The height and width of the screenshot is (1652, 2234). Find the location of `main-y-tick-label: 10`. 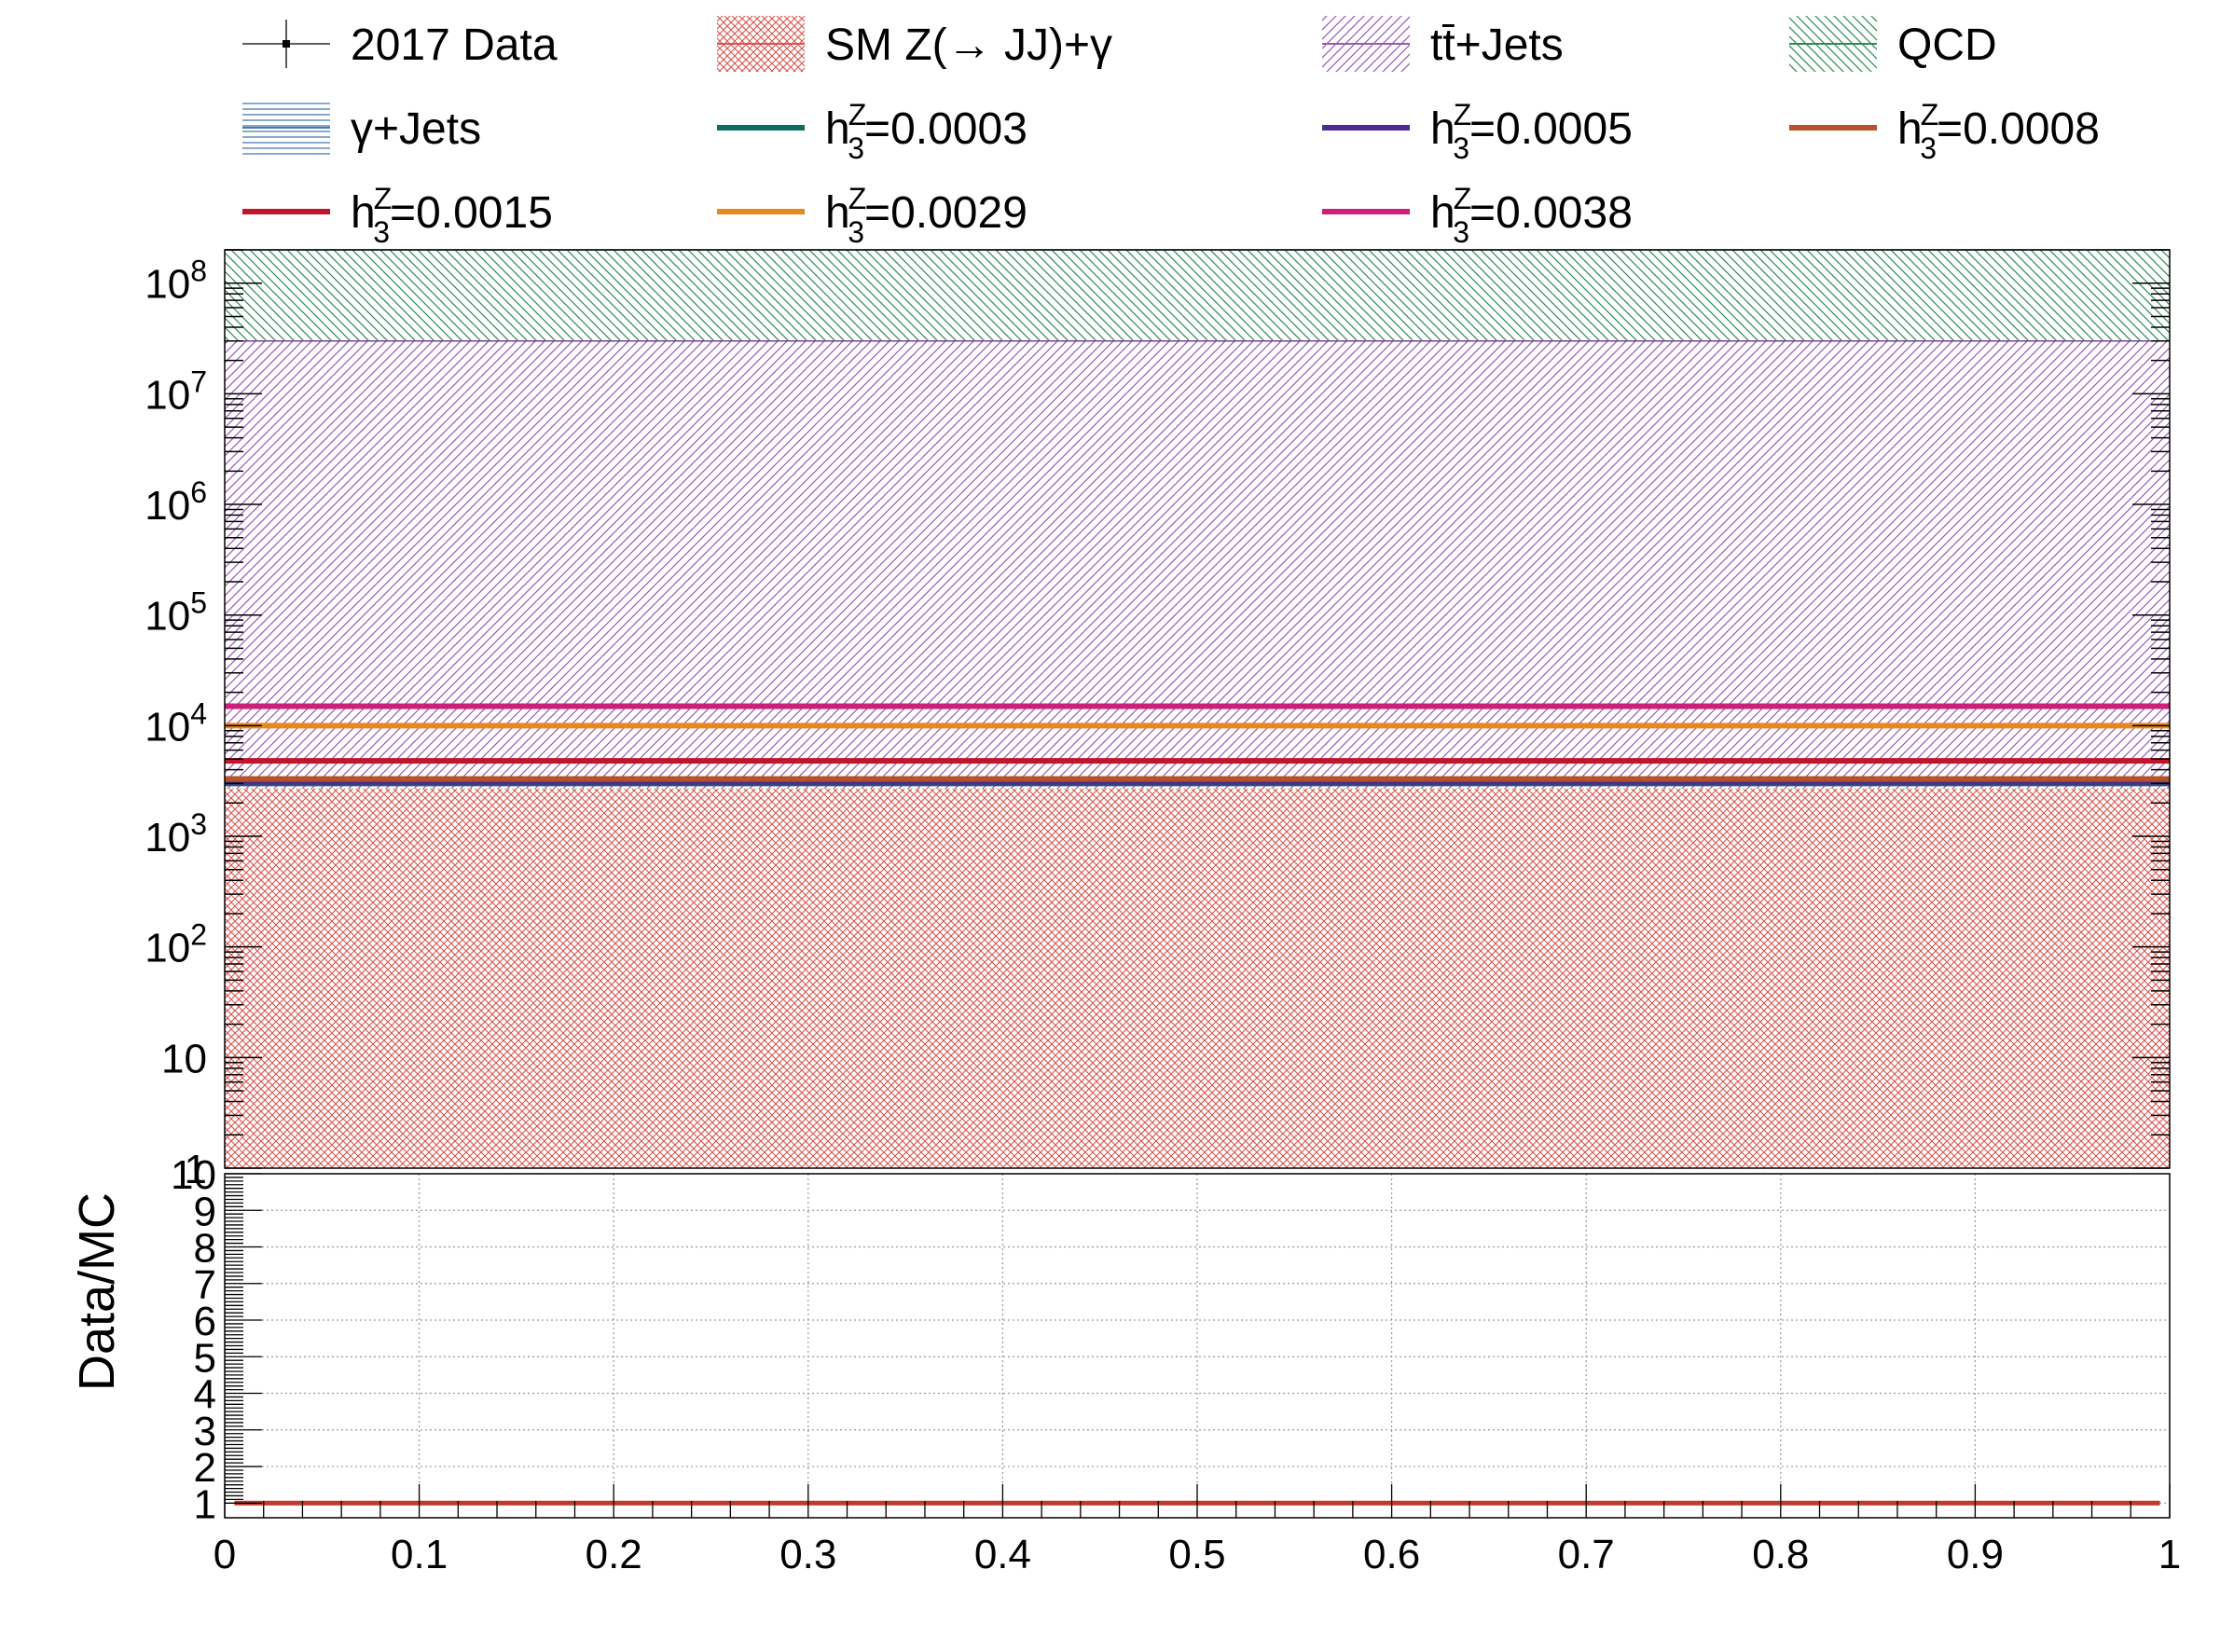

main-y-tick-label: 10 is located at coordinates (184, 1058).